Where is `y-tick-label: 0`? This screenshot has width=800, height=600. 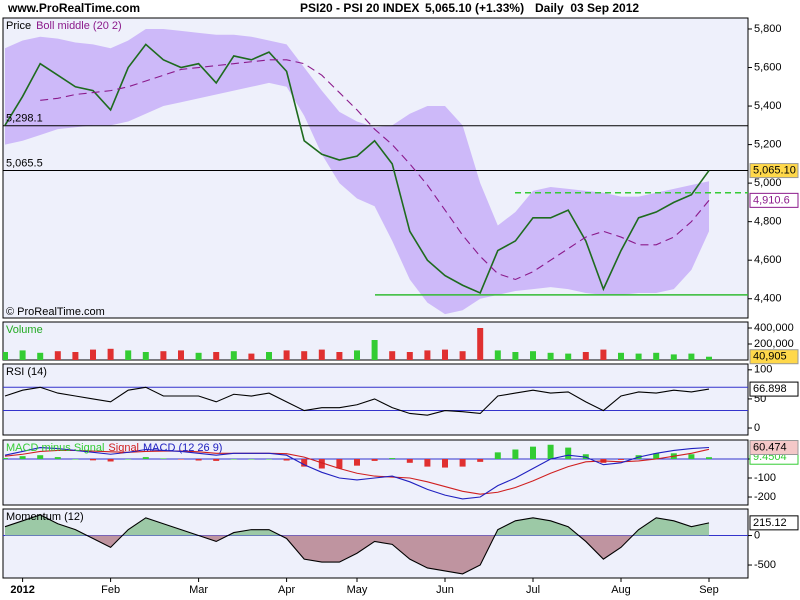
y-tick-label: 0 is located at coordinates (757, 535).